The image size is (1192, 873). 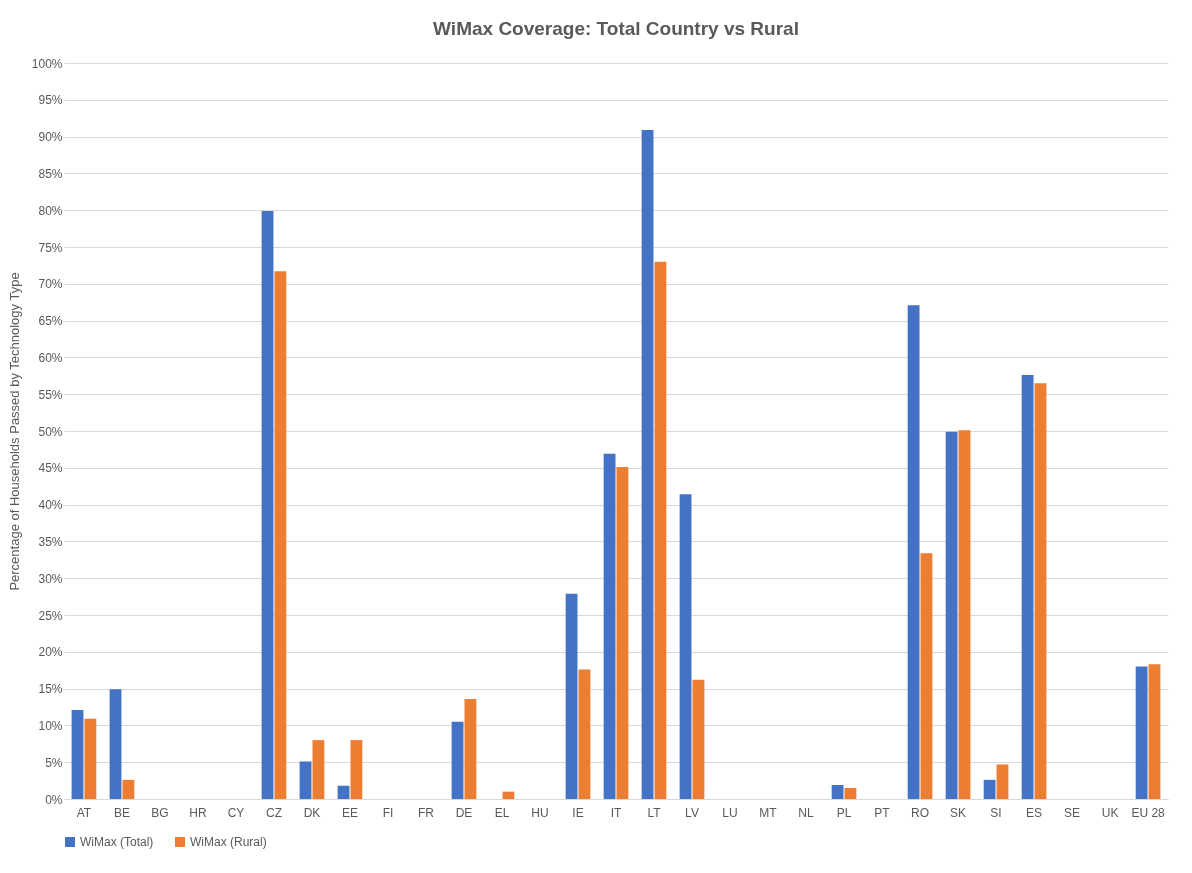 What do you see at coordinates (50, 357) in the screenshot?
I see `y-tick-label: 60%` at bounding box center [50, 357].